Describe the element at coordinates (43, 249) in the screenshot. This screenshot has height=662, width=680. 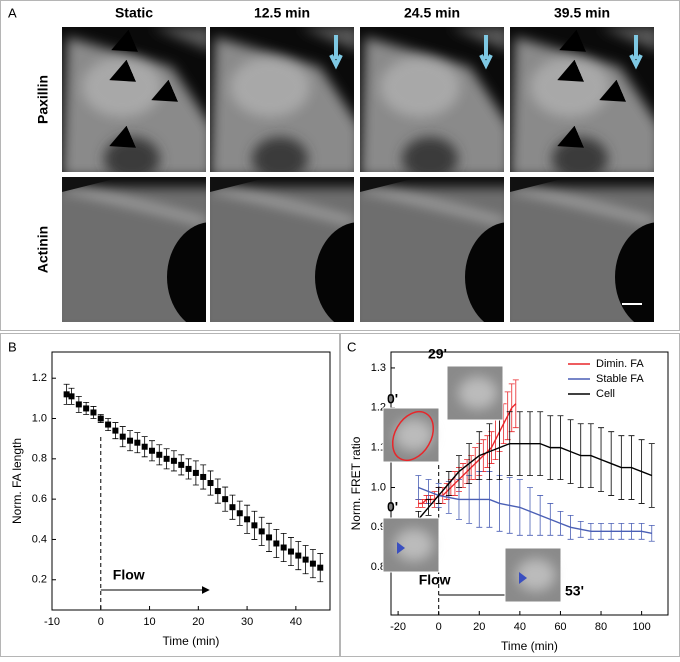
I see `row-label: Actinin` at that location.